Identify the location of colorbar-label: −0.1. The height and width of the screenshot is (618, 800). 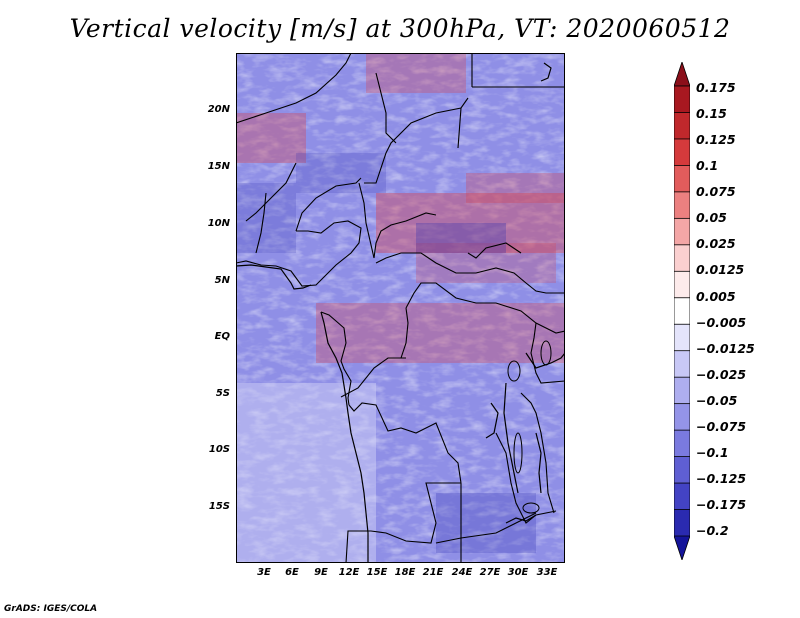
(712, 452).